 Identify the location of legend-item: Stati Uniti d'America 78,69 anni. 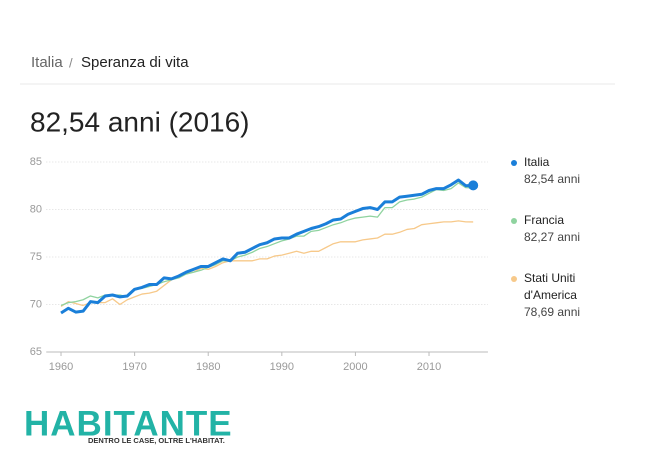
(561, 295).